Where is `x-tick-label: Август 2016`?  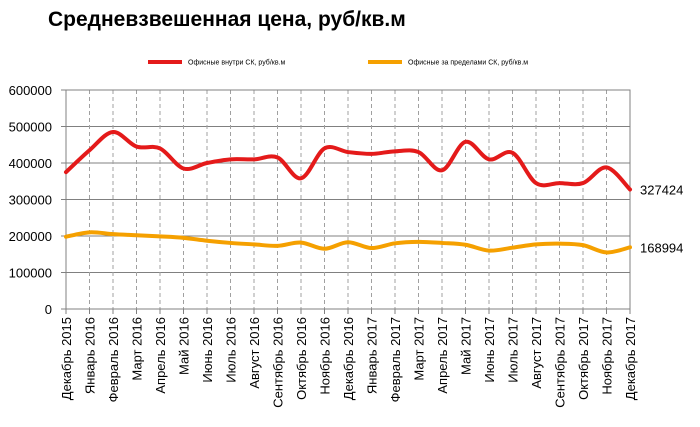 x-tick-label: Август 2016 is located at coordinates (254, 353).